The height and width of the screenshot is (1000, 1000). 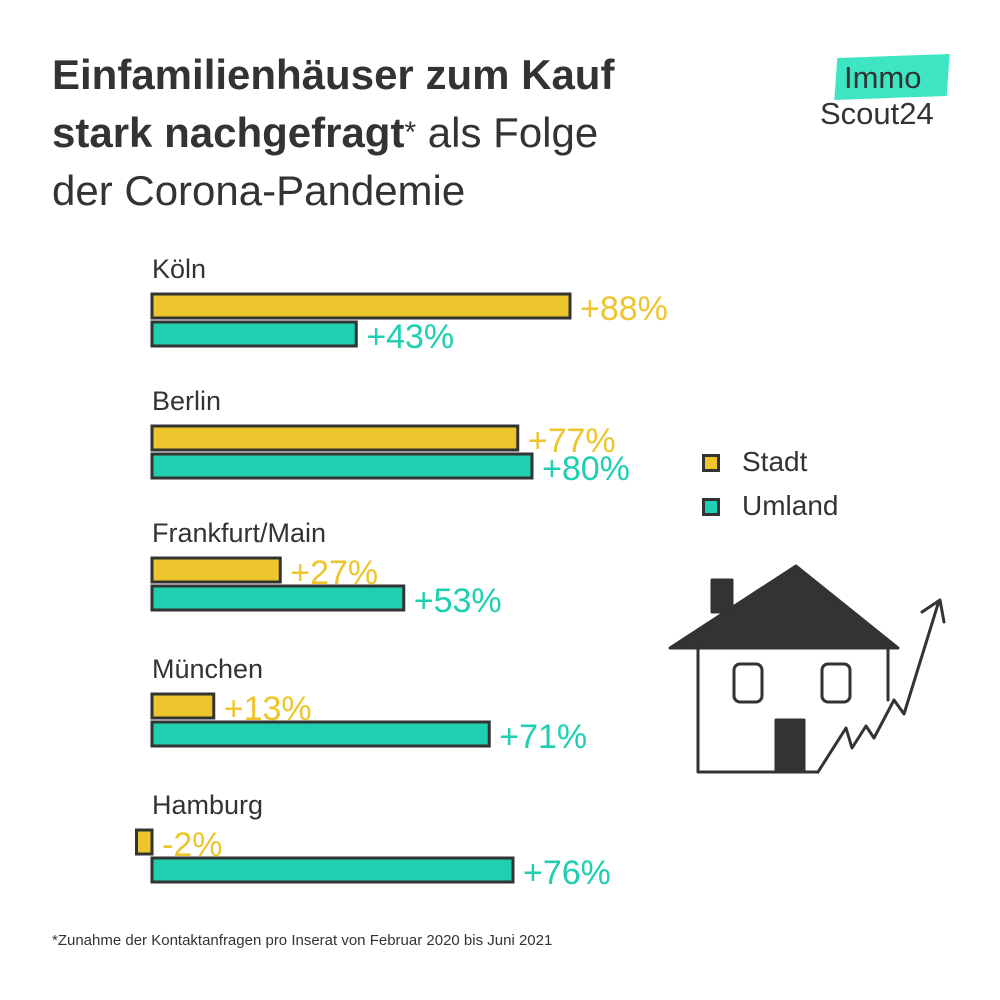 What do you see at coordinates (335, 438) in the screenshot?
I see `bar-berlin-stadt` at bounding box center [335, 438].